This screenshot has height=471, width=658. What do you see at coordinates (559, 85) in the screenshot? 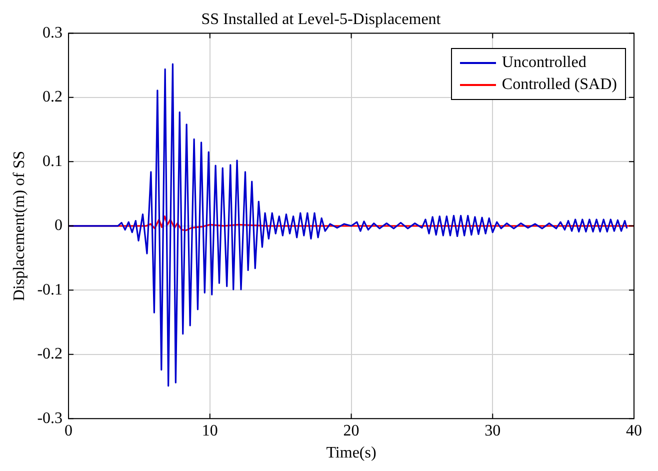
I see `legend-label: Controlled (SAD)` at bounding box center [559, 85].